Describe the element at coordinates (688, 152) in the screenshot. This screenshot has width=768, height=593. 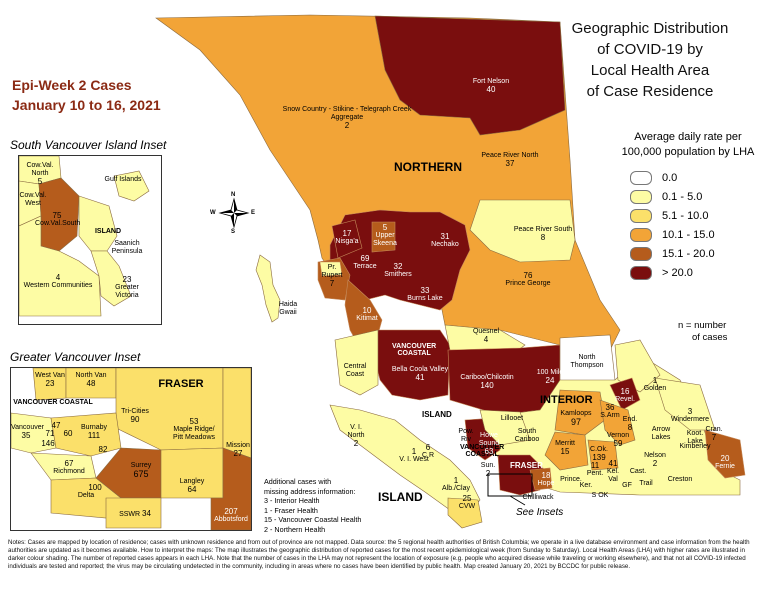
I see `legend-title-line-2: 100,000 population by LHA` at that location.